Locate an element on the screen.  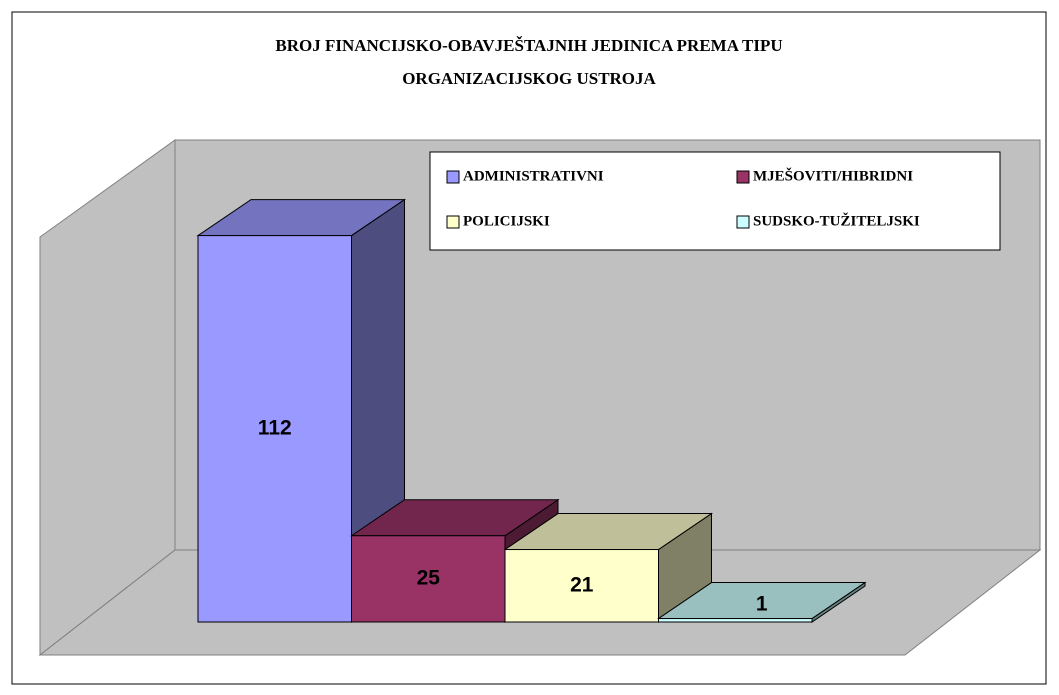
data-label: 21 is located at coordinates (582, 584).